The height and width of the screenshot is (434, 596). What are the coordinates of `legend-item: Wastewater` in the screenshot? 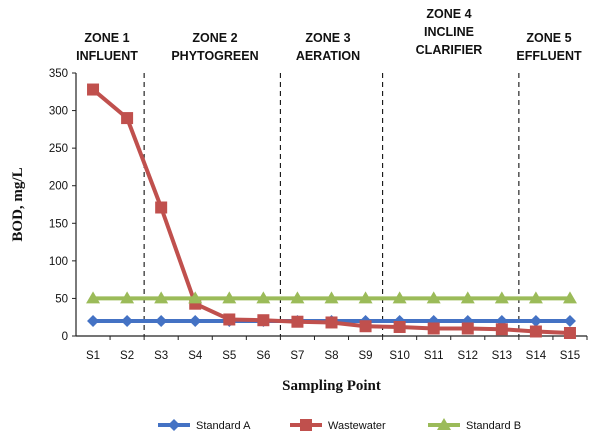 It's located at (338, 425).